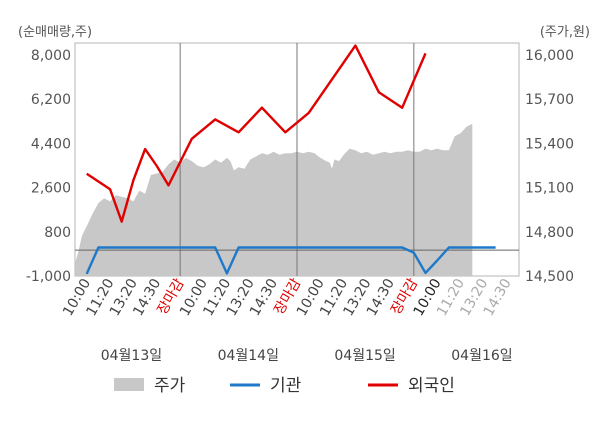 Image resolution: width=600 pixels, height=428 pixels. Describe the element at coordinates (131, 356) in the screenshot. I see `day-label: 04월13일` at that location.